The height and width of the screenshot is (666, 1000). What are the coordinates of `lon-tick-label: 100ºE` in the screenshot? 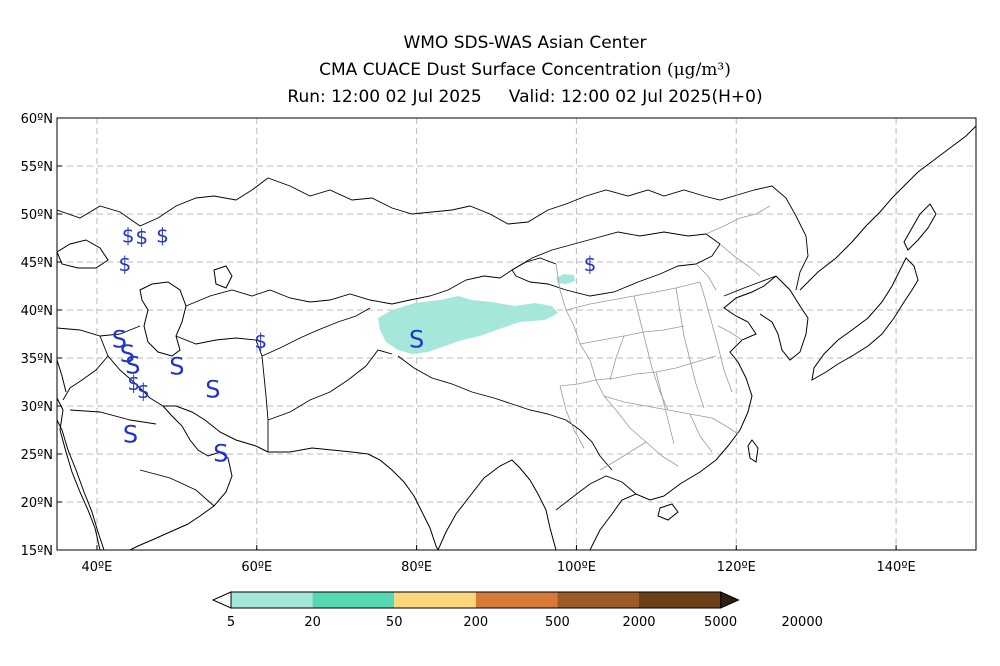 It's located at (576, 567).